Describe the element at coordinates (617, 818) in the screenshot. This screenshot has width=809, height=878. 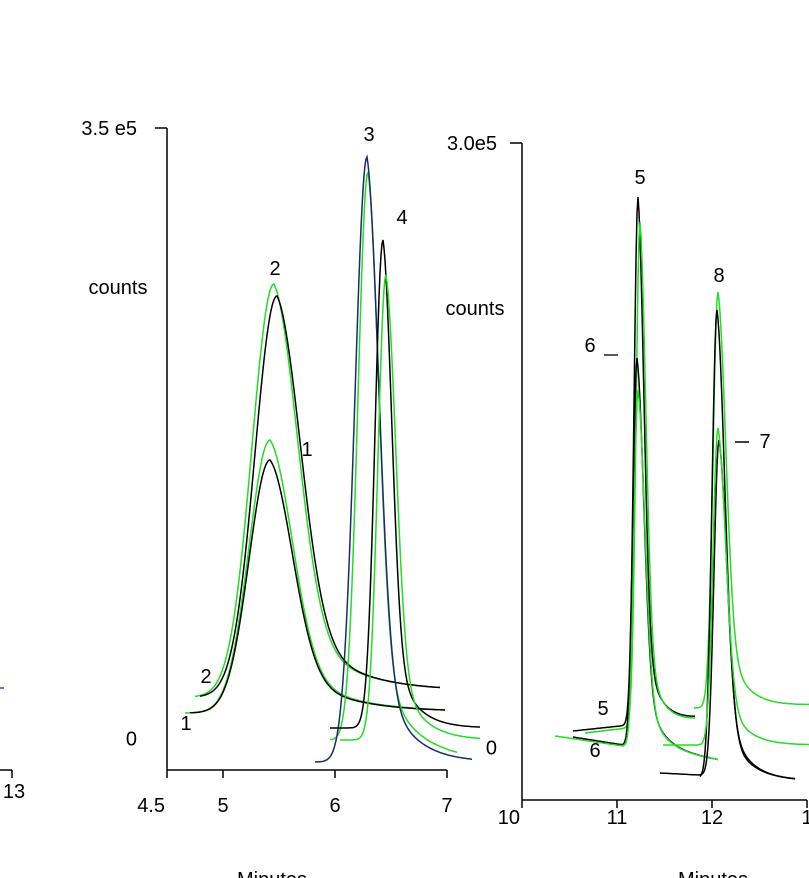
I see `x-tick-label: 11` at that location.